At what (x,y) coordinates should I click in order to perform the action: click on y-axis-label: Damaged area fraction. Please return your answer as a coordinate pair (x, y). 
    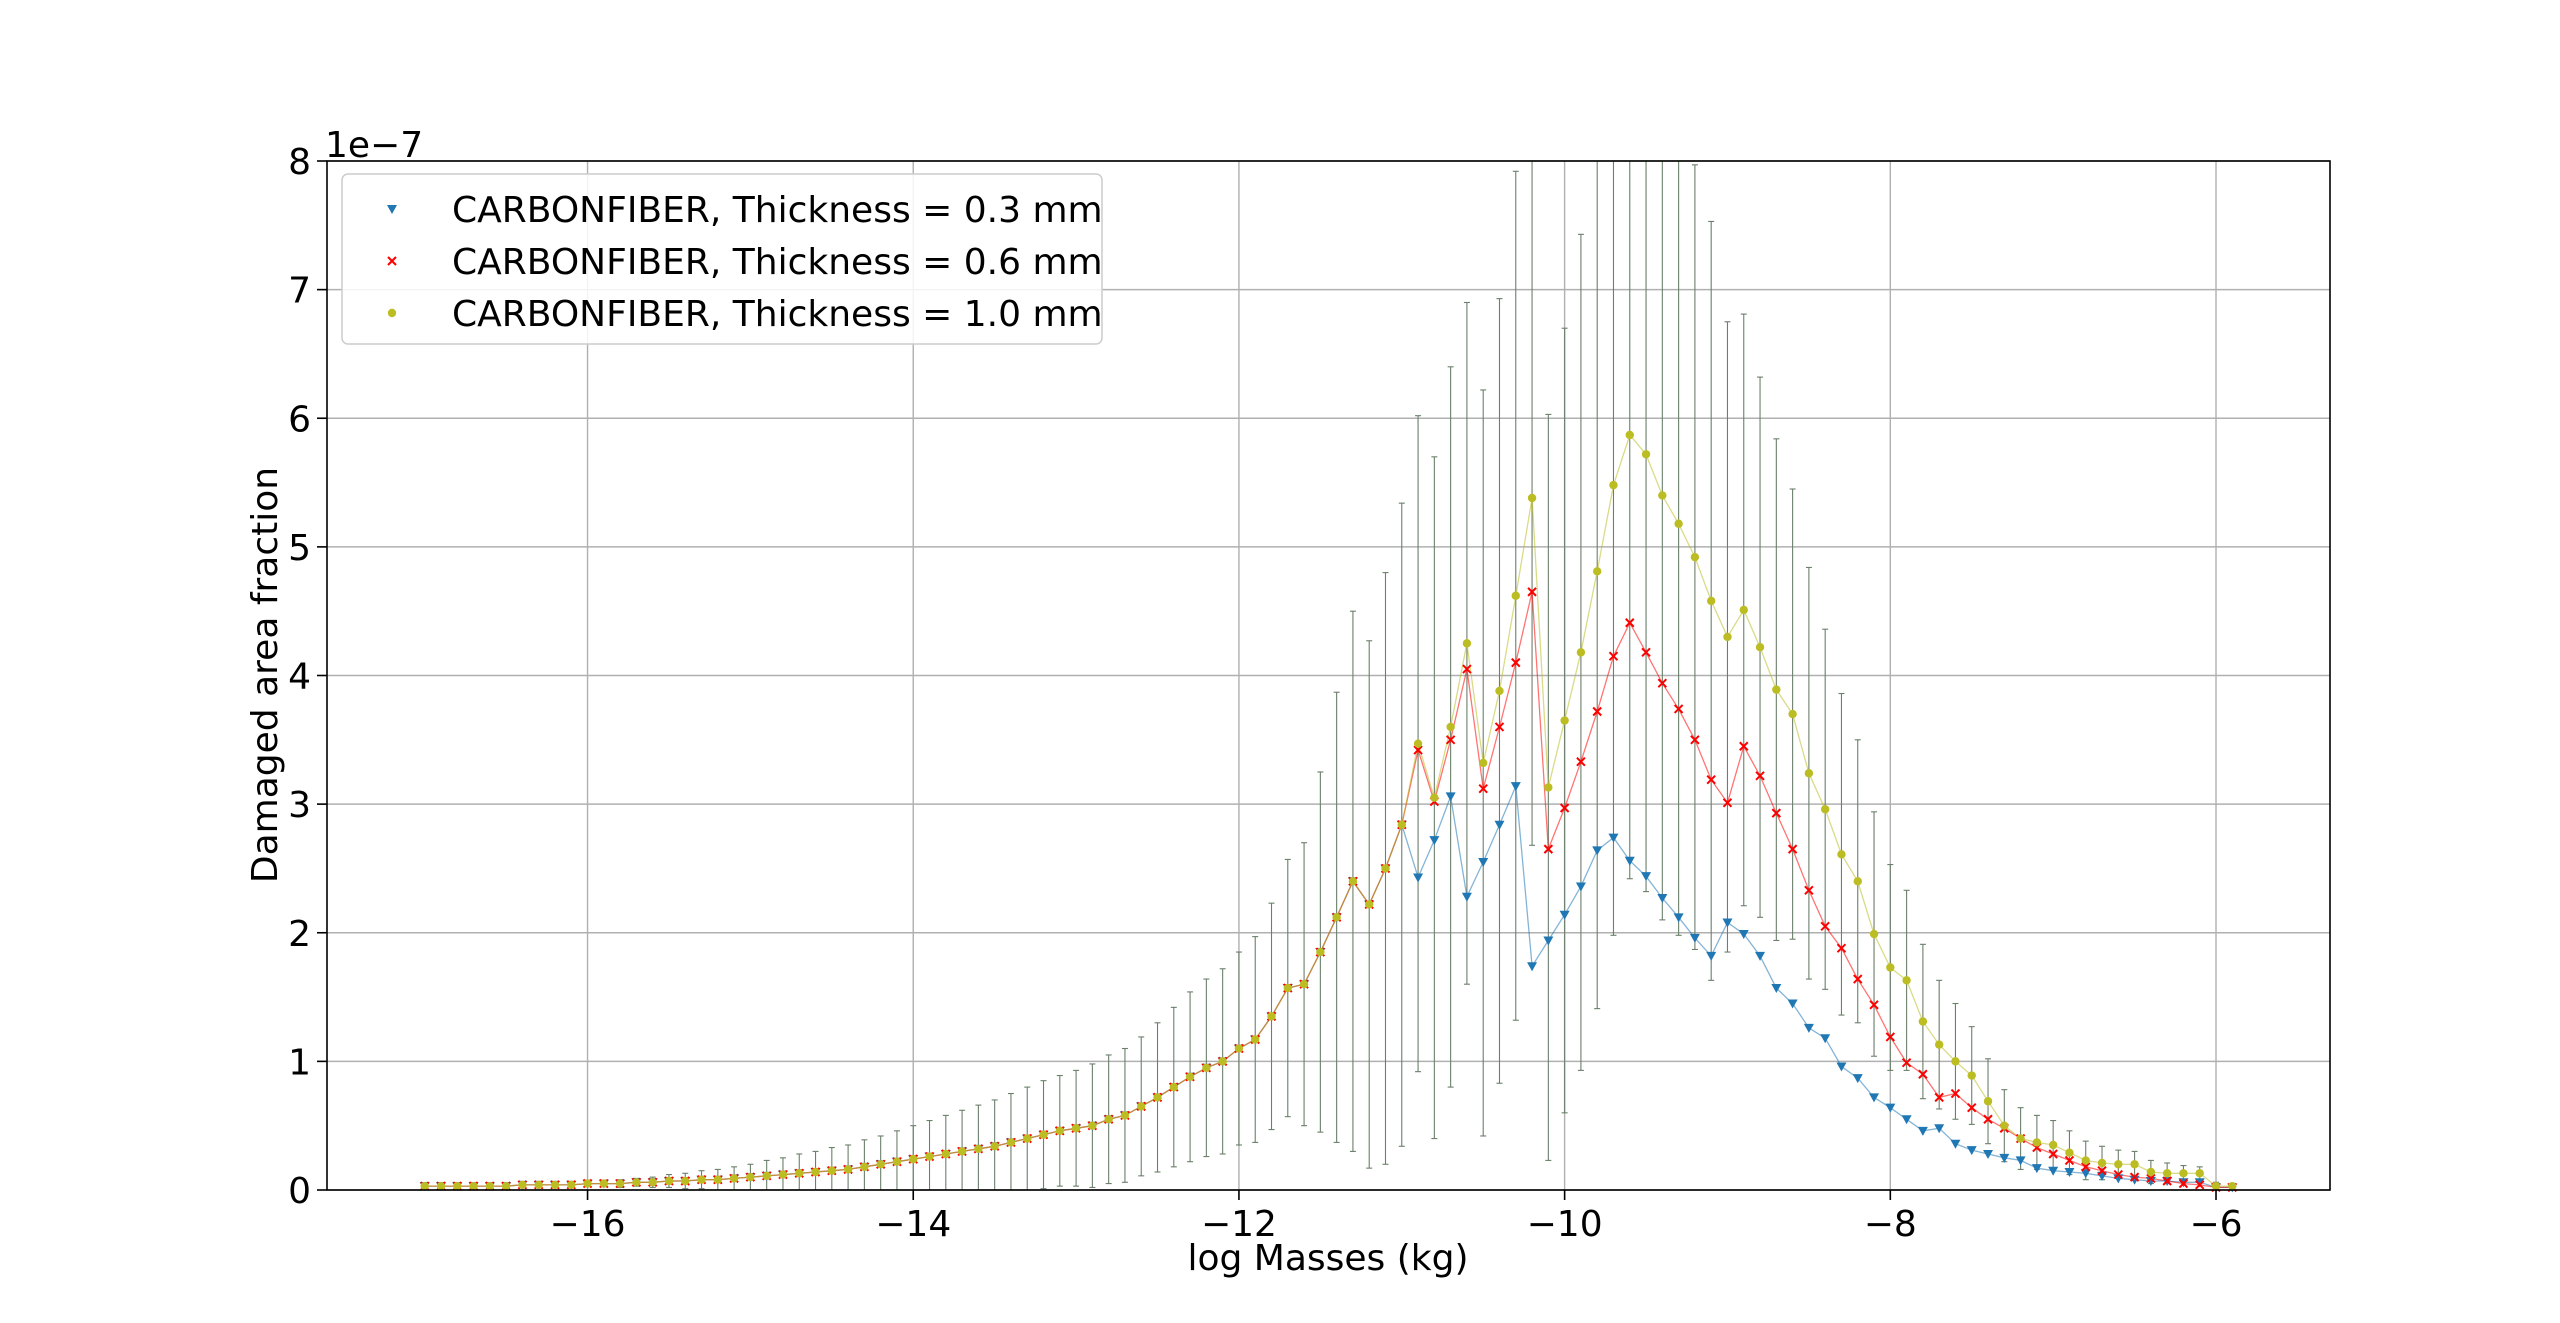
    Looking at the image, I should click on (265, 675).